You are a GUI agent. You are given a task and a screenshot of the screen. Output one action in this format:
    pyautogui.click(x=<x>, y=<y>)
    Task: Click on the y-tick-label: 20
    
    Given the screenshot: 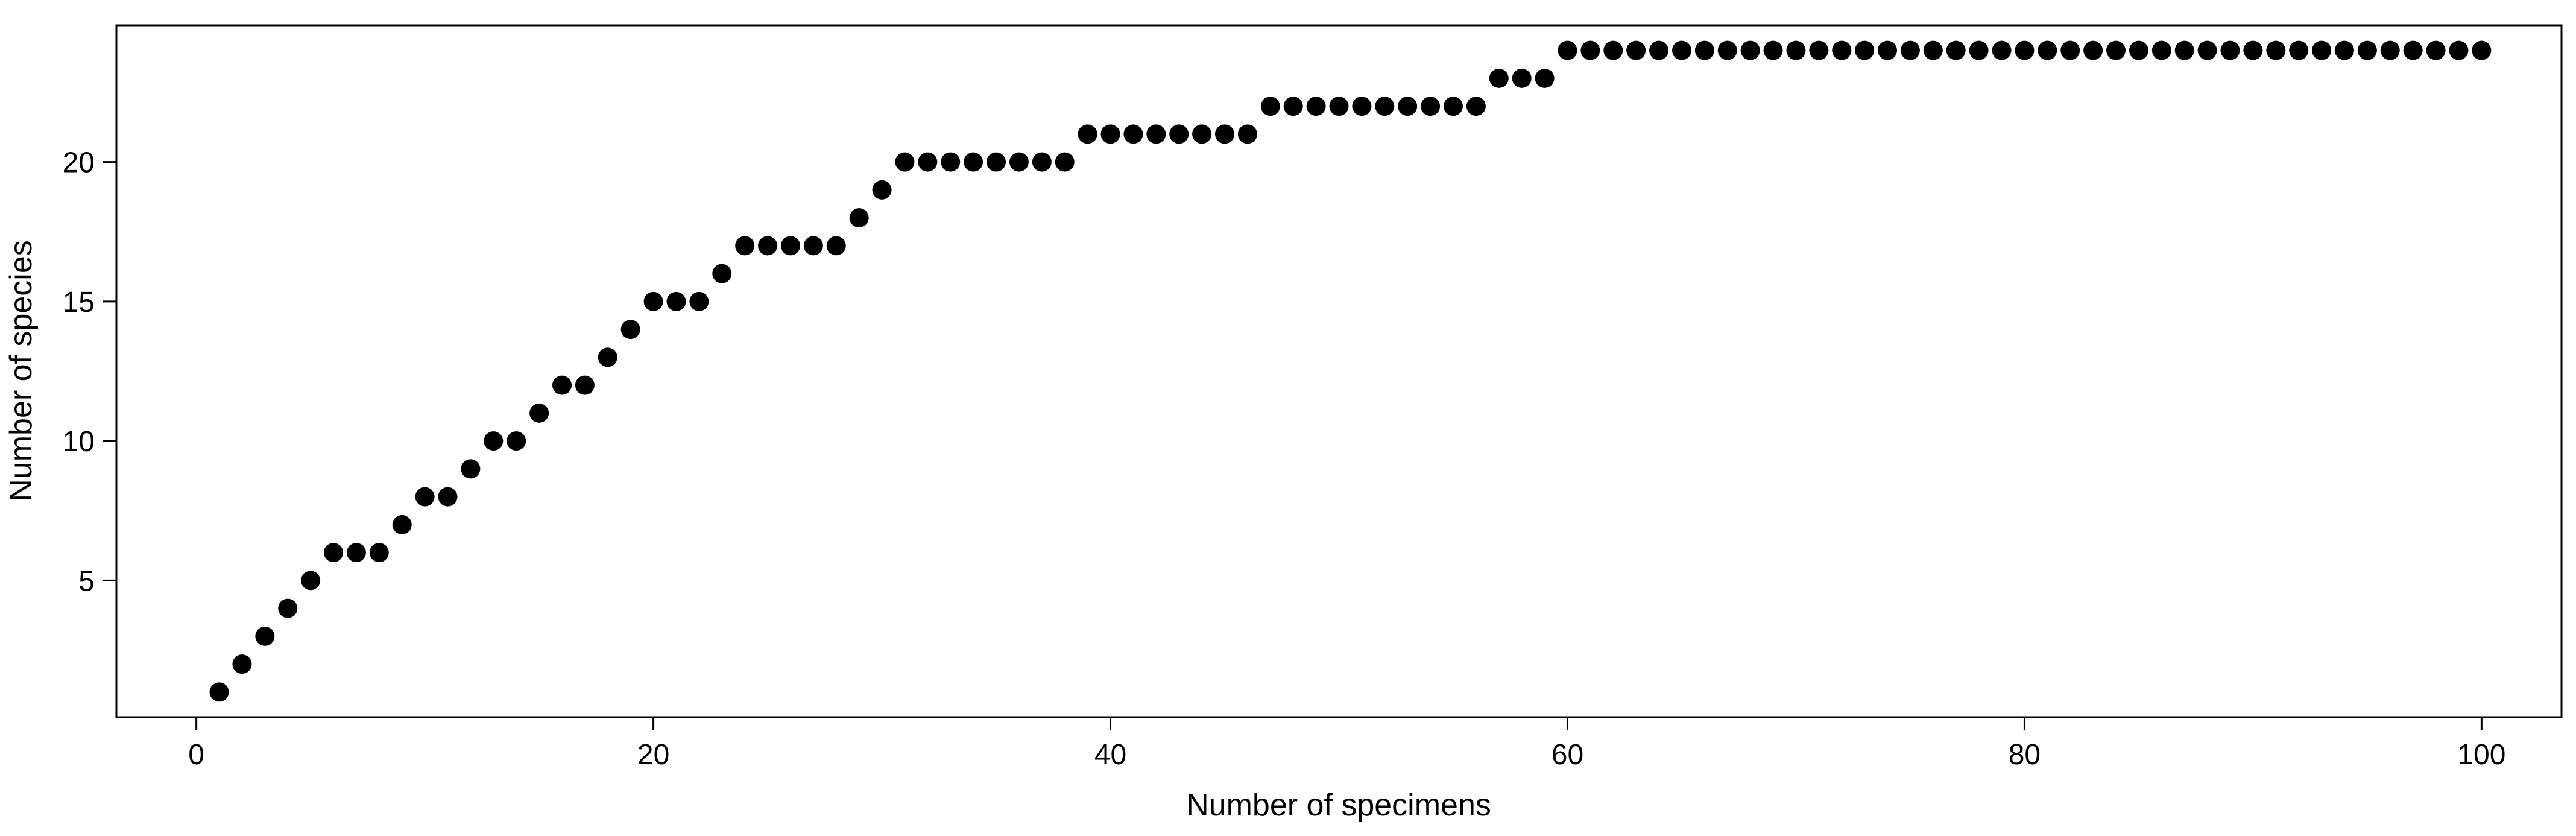 What is the action you would take?
    pyautogui.click(x=79, y=163)
    